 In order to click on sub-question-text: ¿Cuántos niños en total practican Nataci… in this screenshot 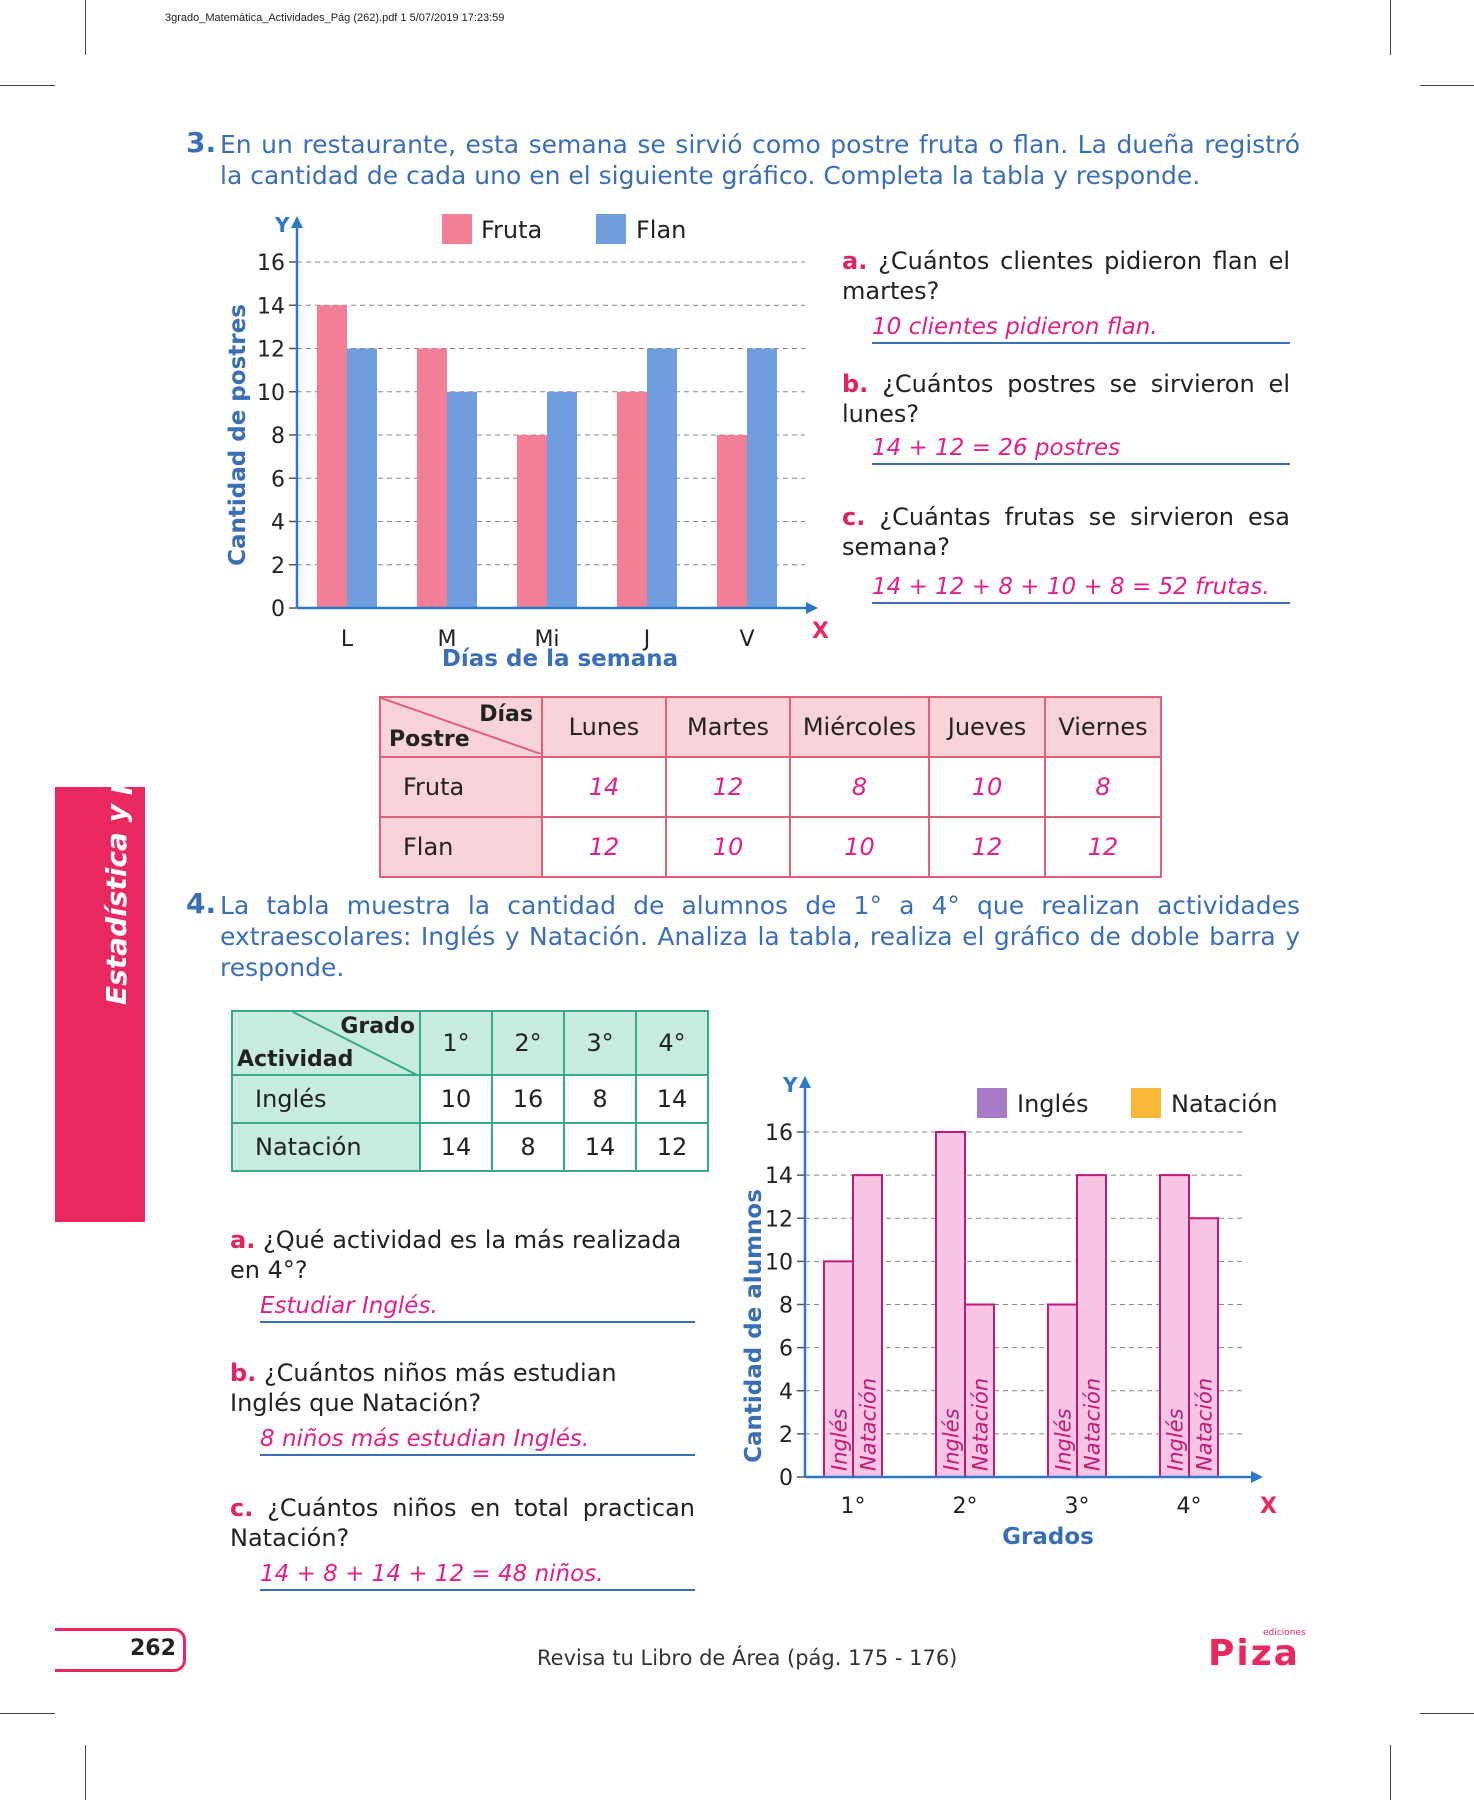, I will do `click(462, 1523)`.